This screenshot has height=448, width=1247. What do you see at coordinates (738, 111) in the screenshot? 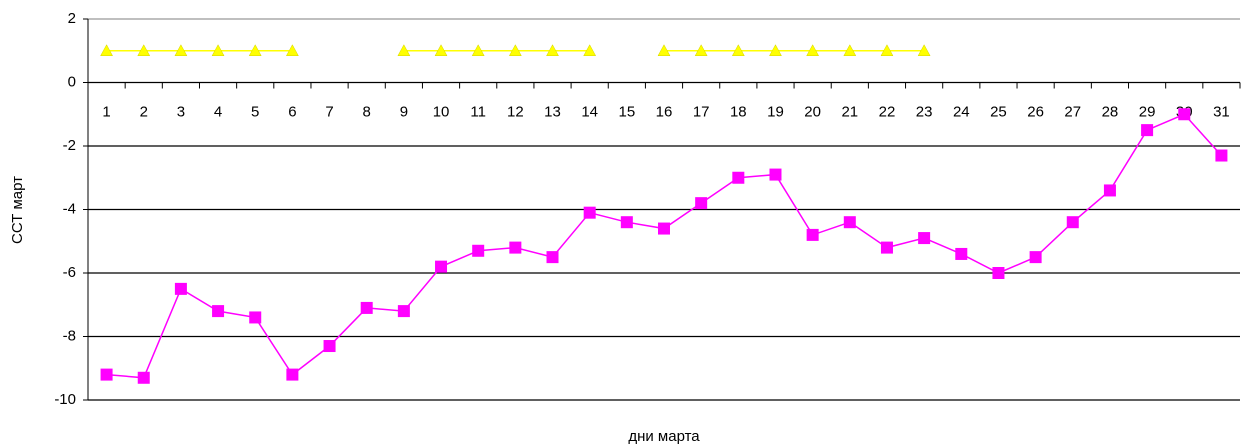
I see `x-tick-label: 18` at bounding box center [738, 111].